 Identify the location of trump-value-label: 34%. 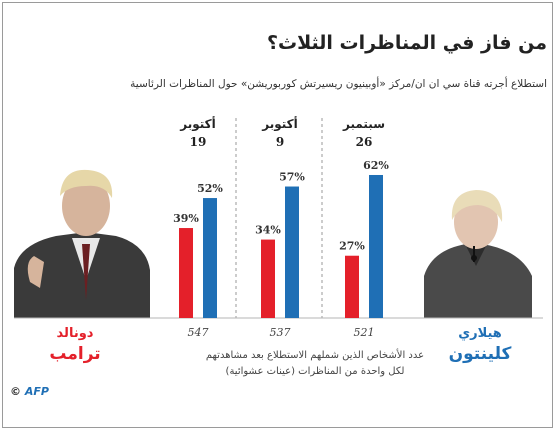
(268, 230).